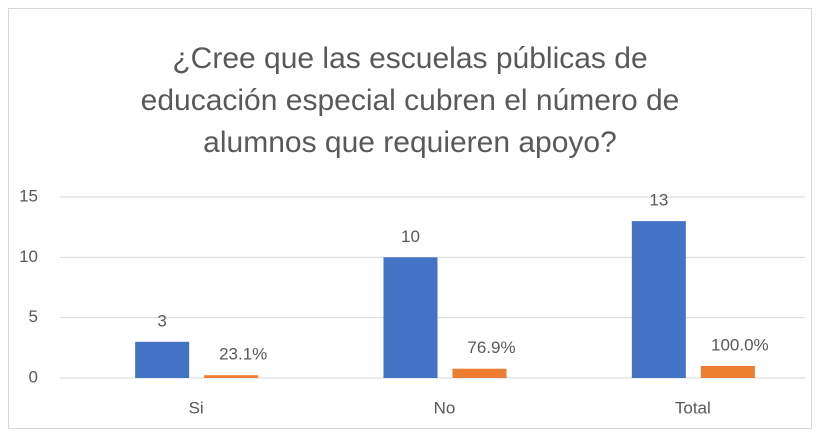  I want to click on data-label: 13, so click(658, 200).